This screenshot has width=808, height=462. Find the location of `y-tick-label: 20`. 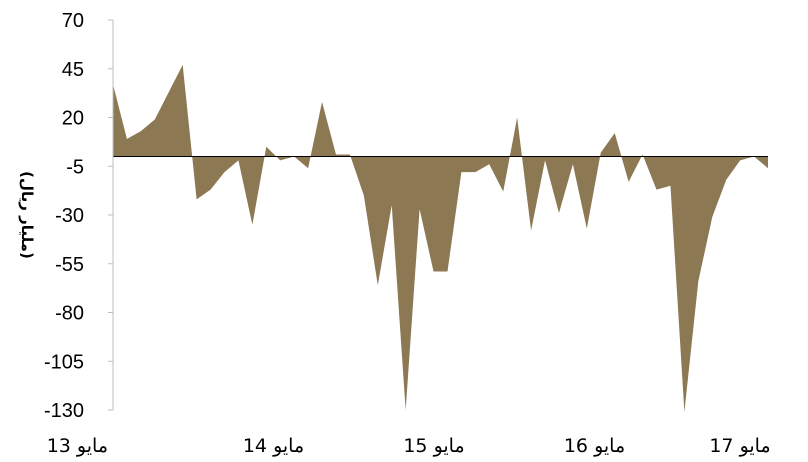

y-tick-label: 20 is located at coordinates (73, 119).